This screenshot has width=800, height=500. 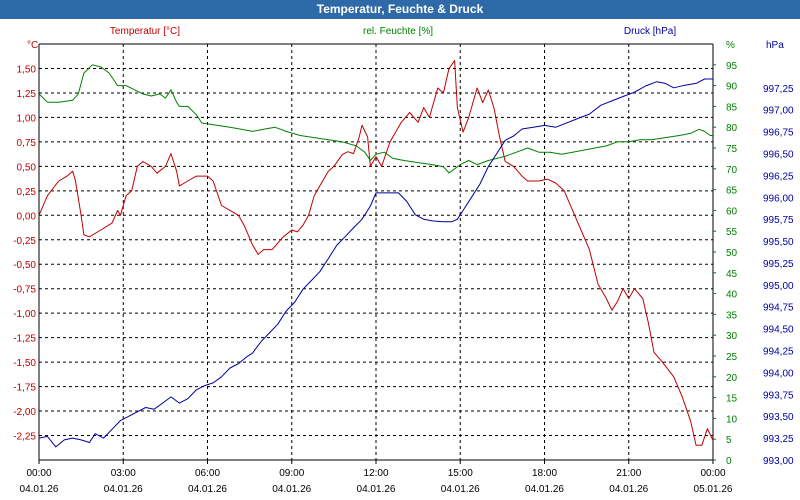 I want to click on x-tick-time-label: 18:00, so click(x=544, y=473).